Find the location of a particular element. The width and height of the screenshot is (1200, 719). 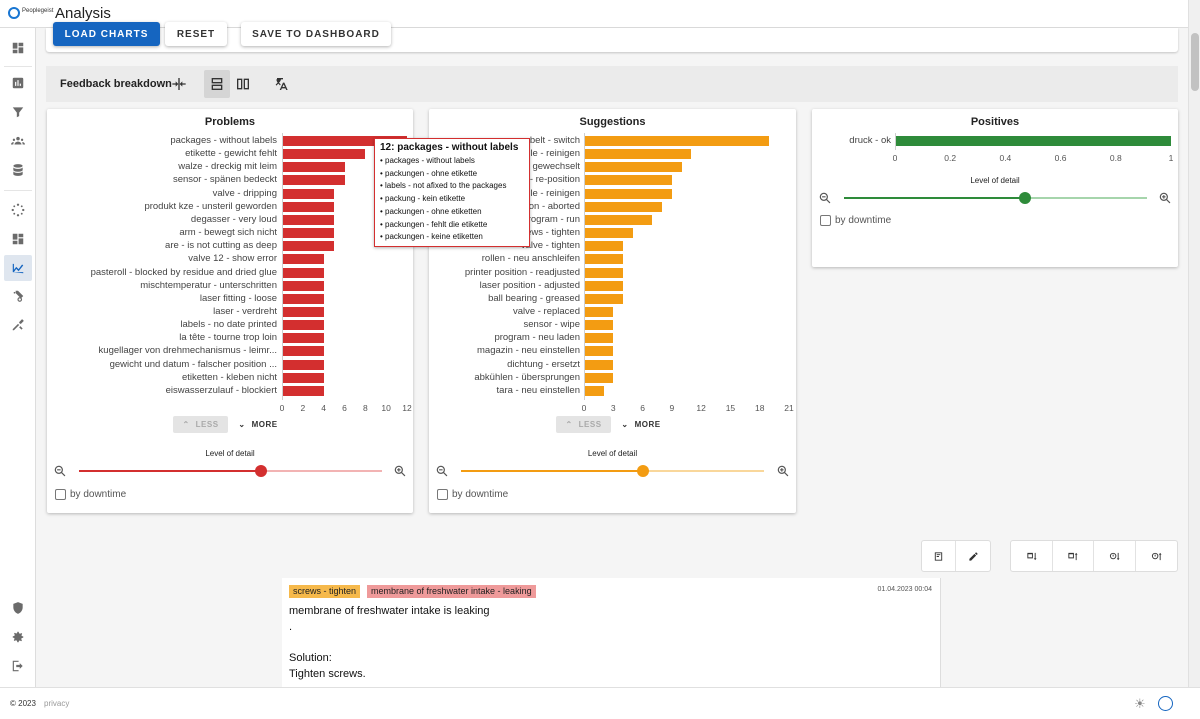

sort-date-desc-icon is located at coordinates (1032, 556).